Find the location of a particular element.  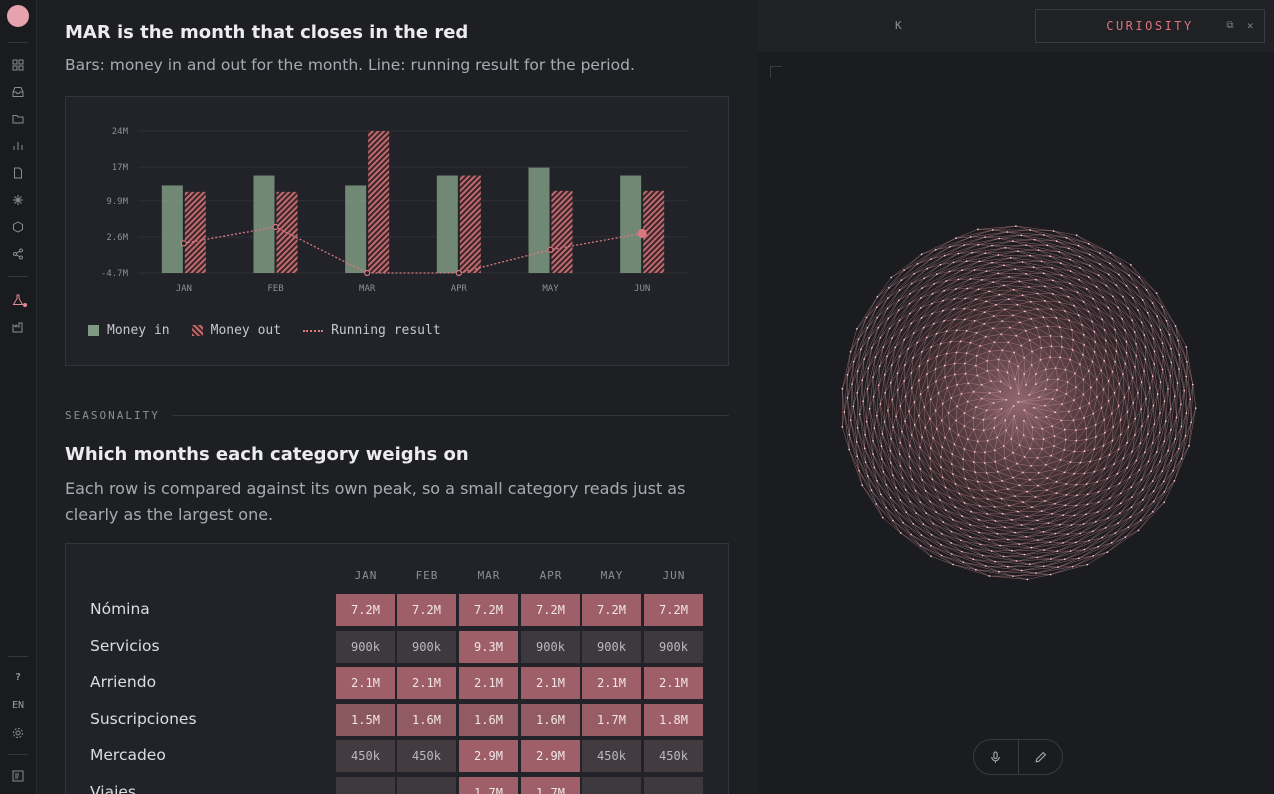

panel-header: K CURIOSITY ⧉ ✕ is located at coordinates (1016, 26).